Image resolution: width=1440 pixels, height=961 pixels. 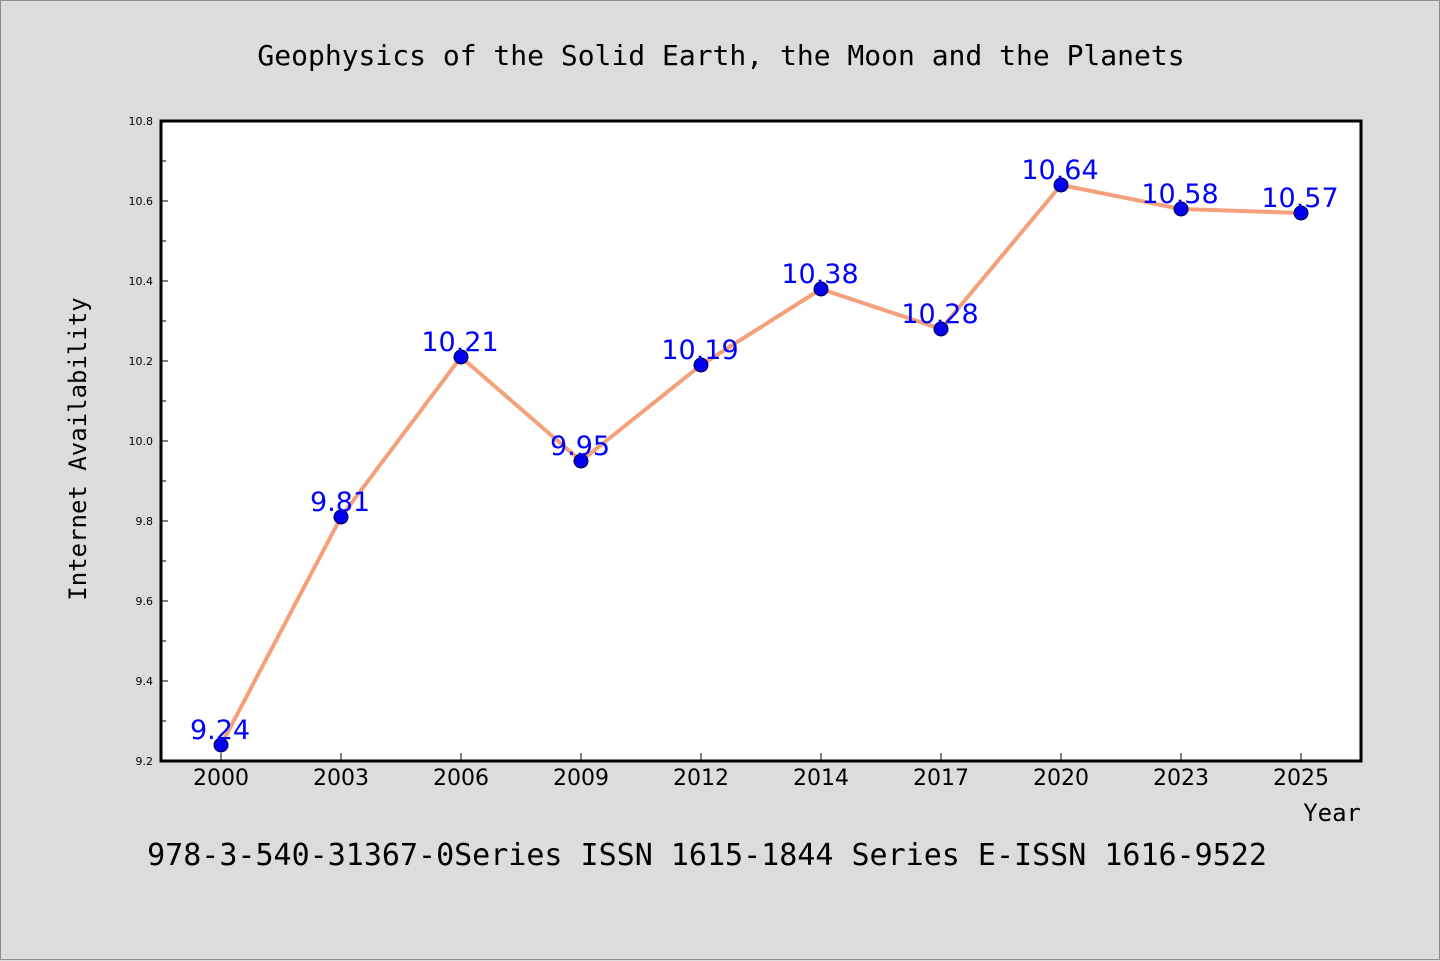 I want to click on x-tick-label: 2020, so click(x=1061, y=778).